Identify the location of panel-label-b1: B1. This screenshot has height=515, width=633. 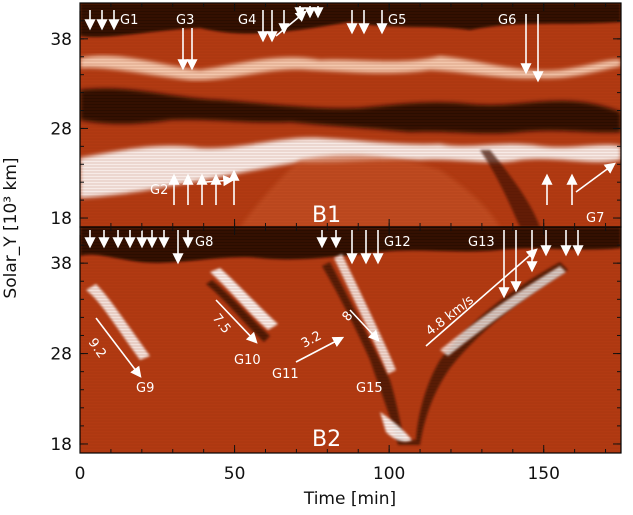
(326, 215).